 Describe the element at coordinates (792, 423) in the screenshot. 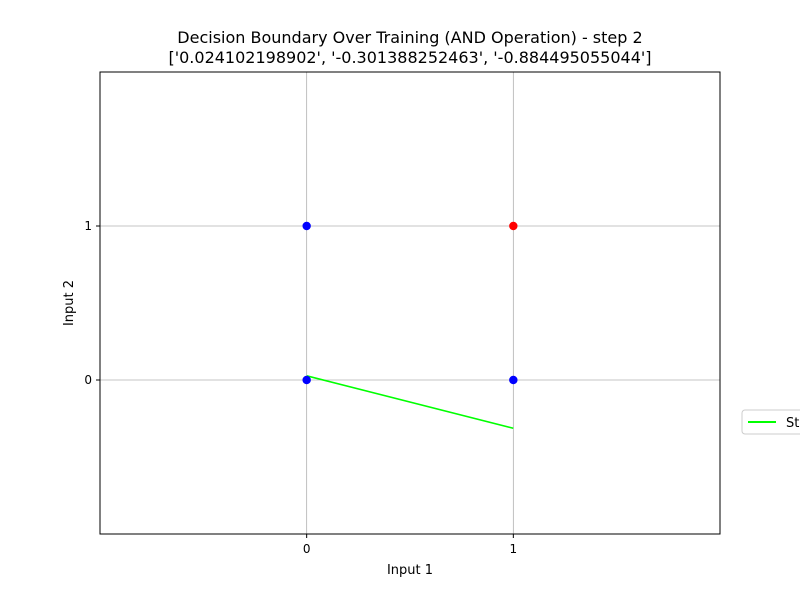

I see `legend-label: St` at that location.